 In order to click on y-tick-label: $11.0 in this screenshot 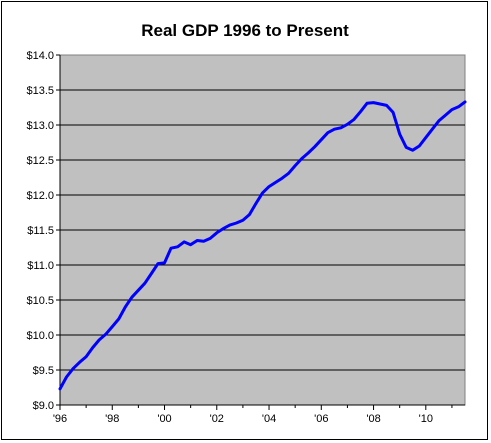, I will do `click(40, 266)`.